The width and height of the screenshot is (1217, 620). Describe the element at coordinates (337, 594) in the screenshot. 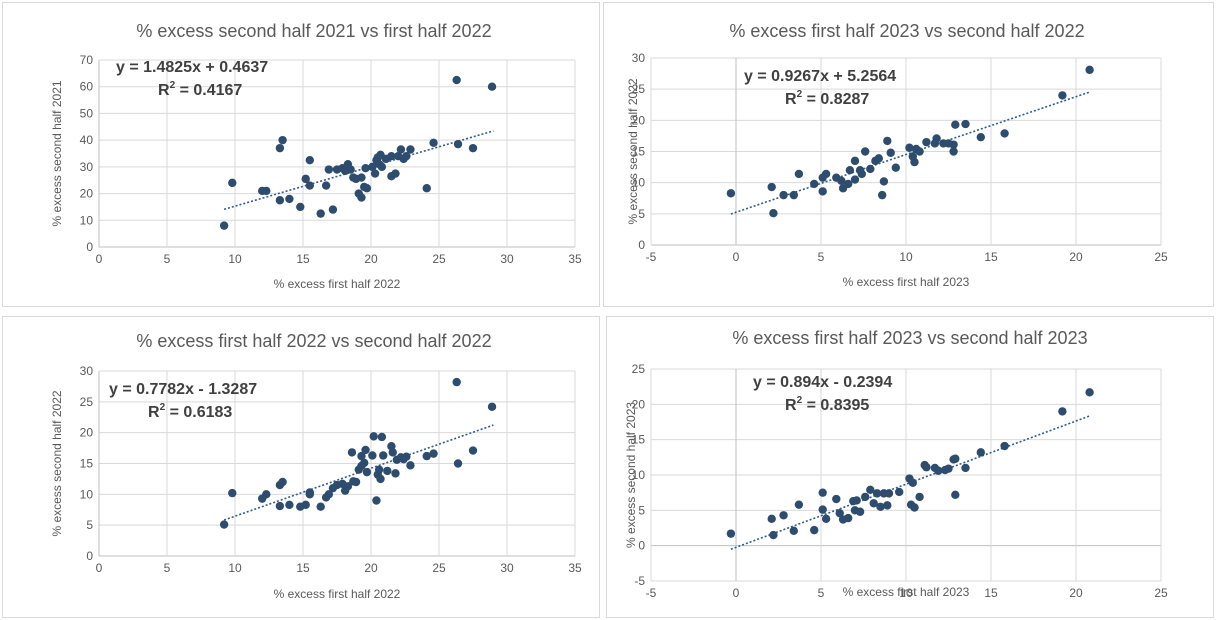

I see `x-axis-label: % excess first half 2022` at that location.